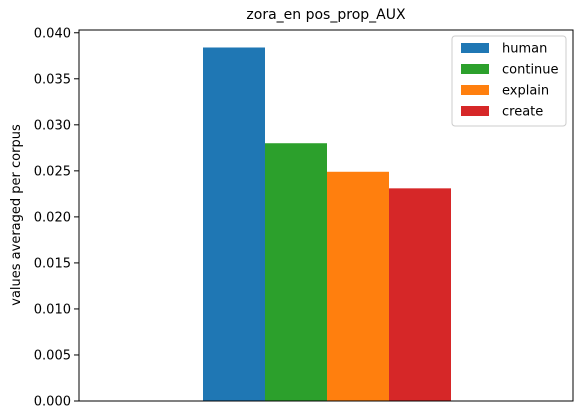 This screenshot has width=585, height=418. Describe the element at coordinates (475, 90) in the screenshot. I see `legend-swatch-explain` at that location.